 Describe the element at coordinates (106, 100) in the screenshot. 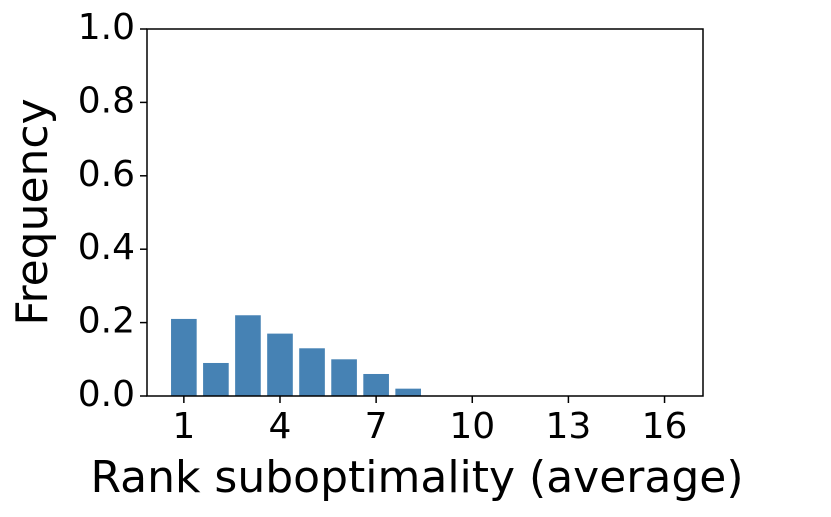

I see `y-tick-label: 0.8` at that location.